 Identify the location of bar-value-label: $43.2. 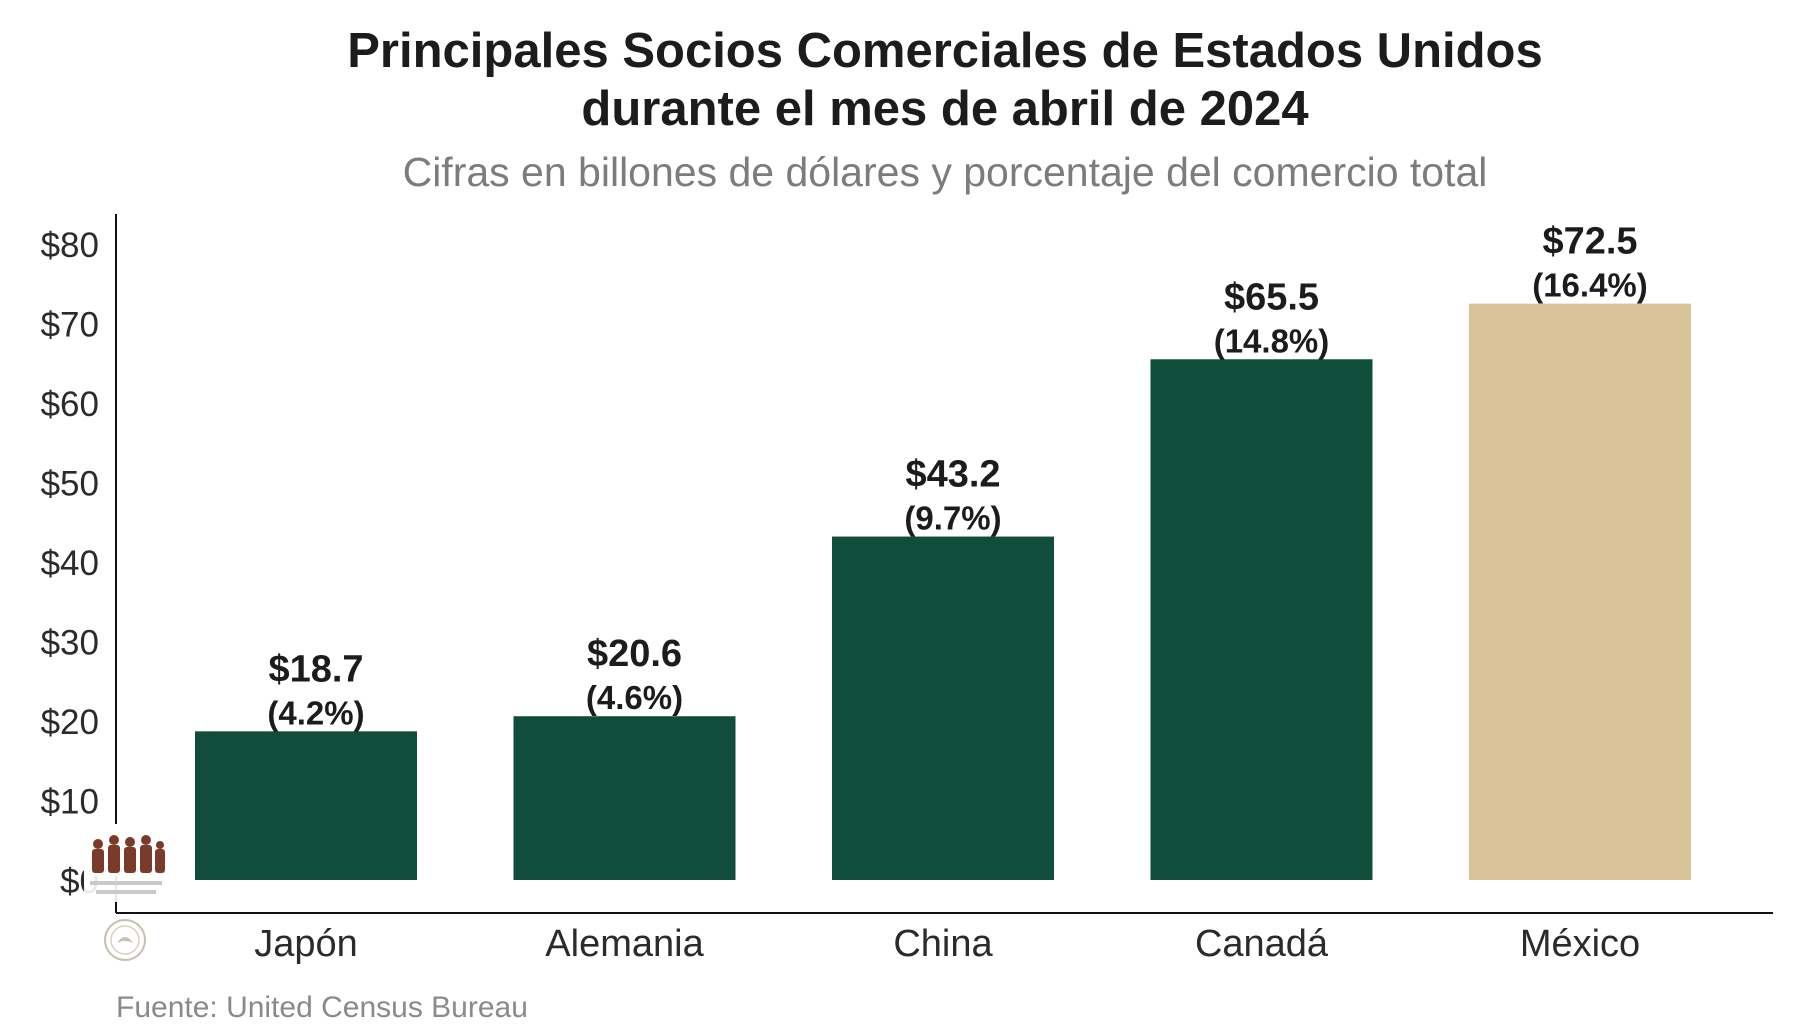
(952, 475).